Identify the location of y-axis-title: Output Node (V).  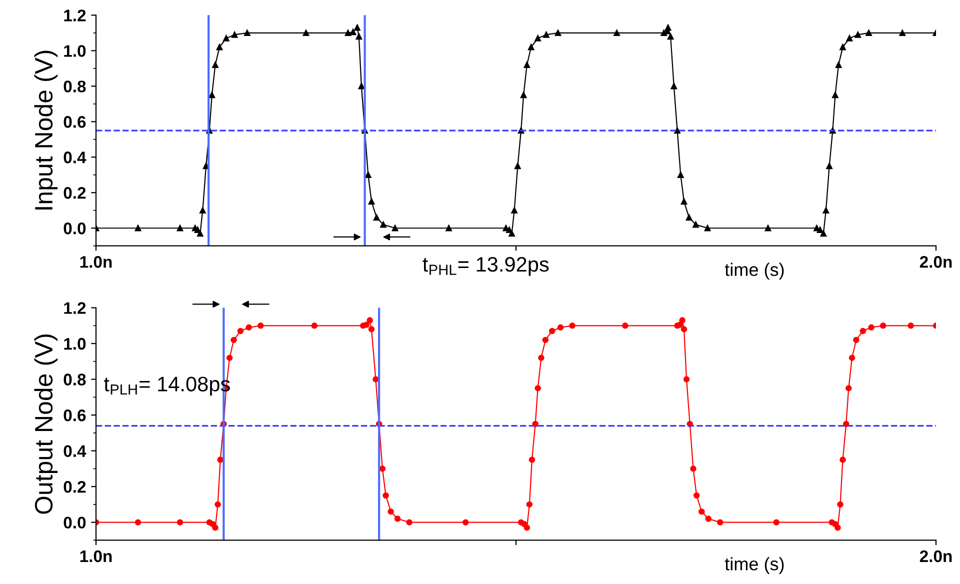
(46, 424).